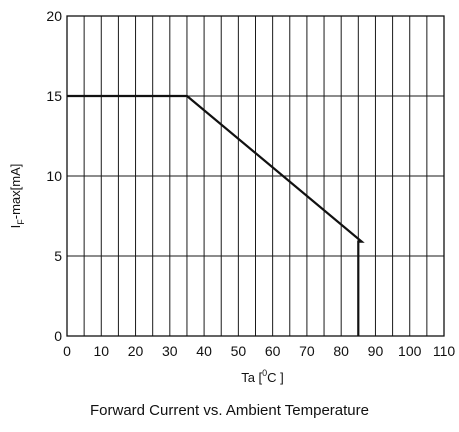  What do you see at coordinates (376, 351) in the screenshot?
I see `x-tick-label: 90` at bounding box center [376, 351].